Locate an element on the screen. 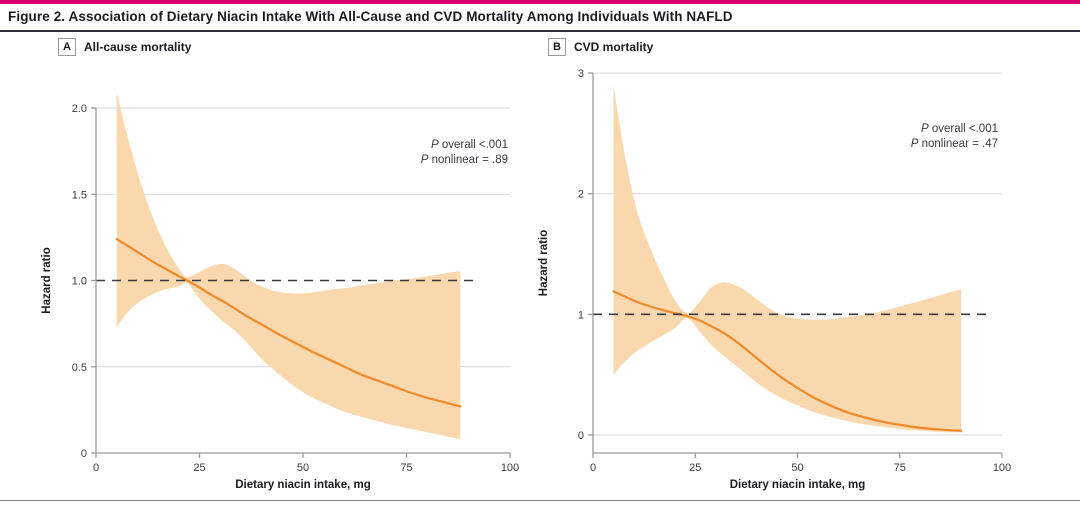 The width and height of the screenshot is (1080, 508). title-divider is located at coordinates (540, 31).